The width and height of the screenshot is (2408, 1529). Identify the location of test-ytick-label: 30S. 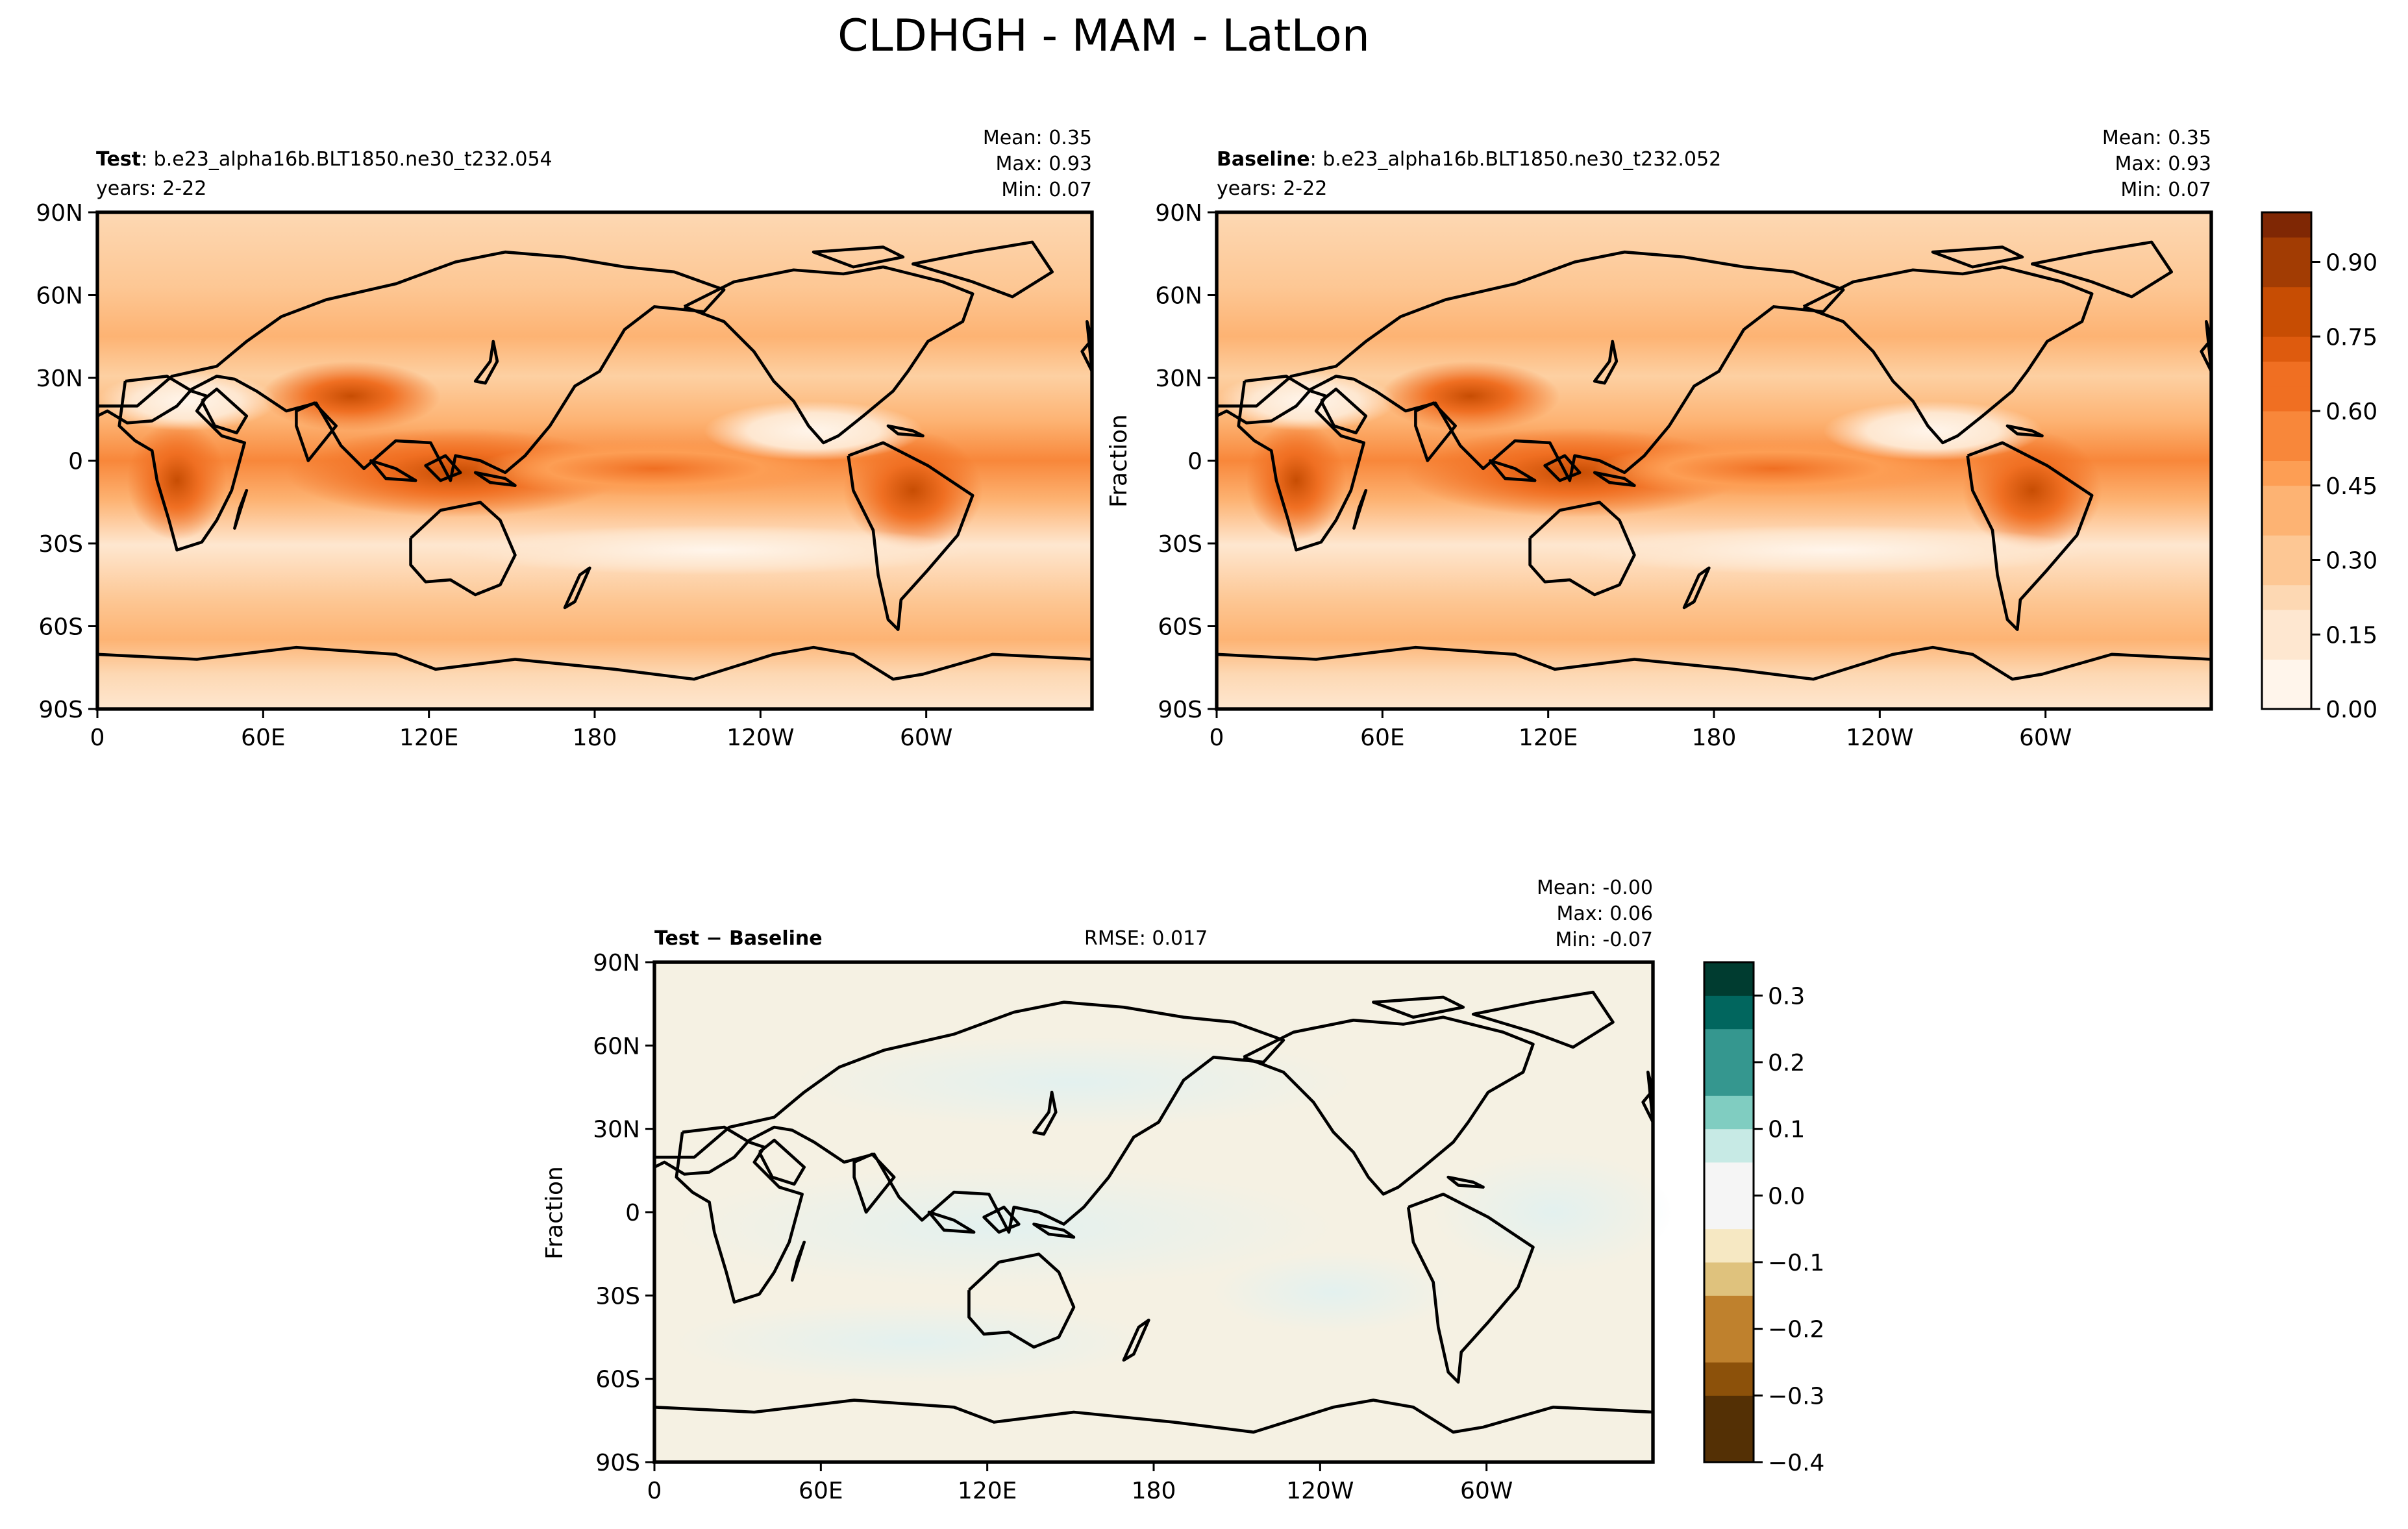
(60, 544).